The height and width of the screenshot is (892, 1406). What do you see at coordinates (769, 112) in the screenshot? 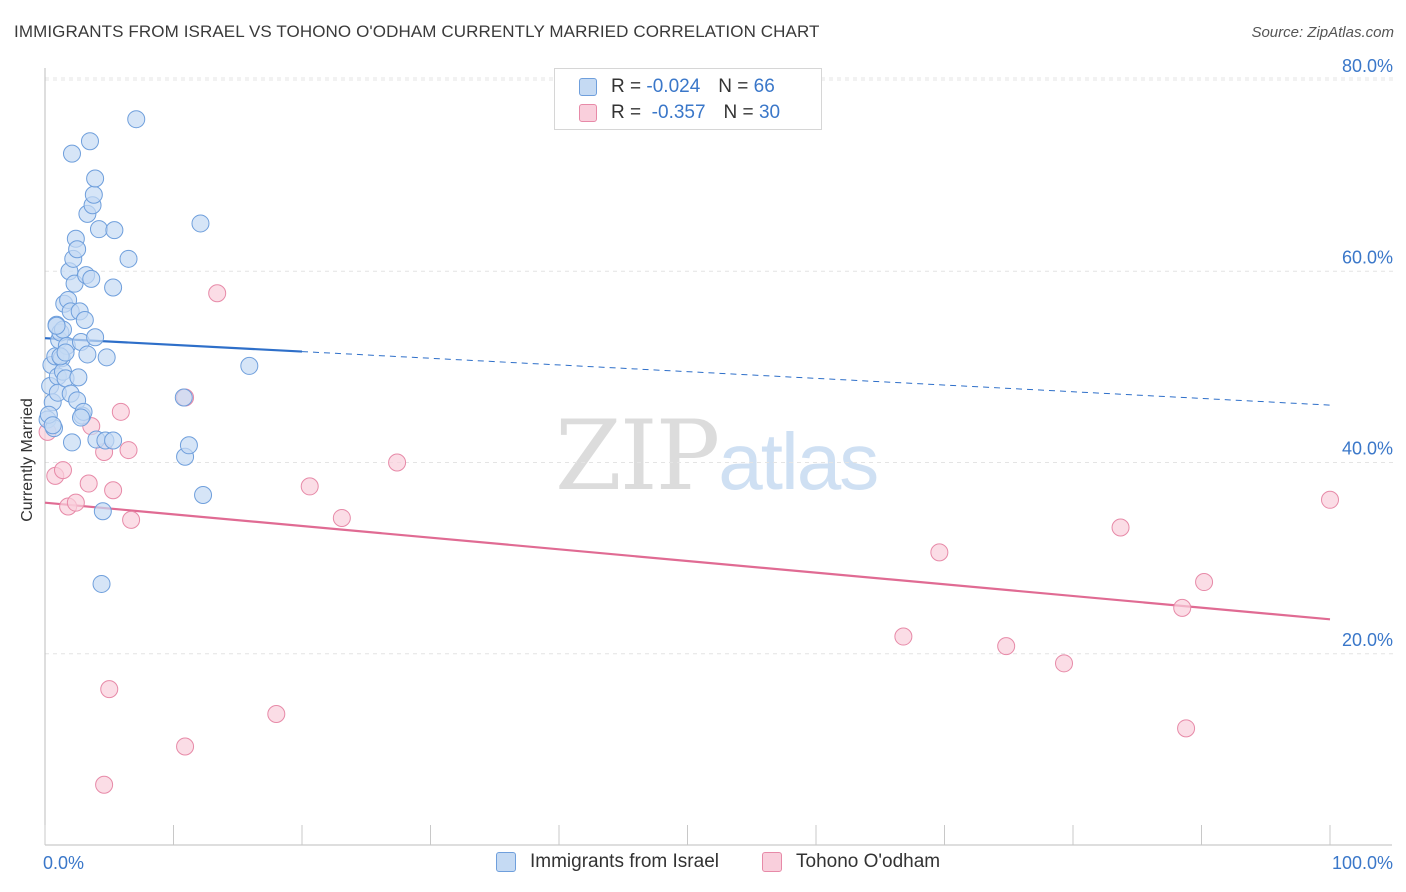
I see `legend-n-value-tohono: 30` at bounding box center [769, 112].